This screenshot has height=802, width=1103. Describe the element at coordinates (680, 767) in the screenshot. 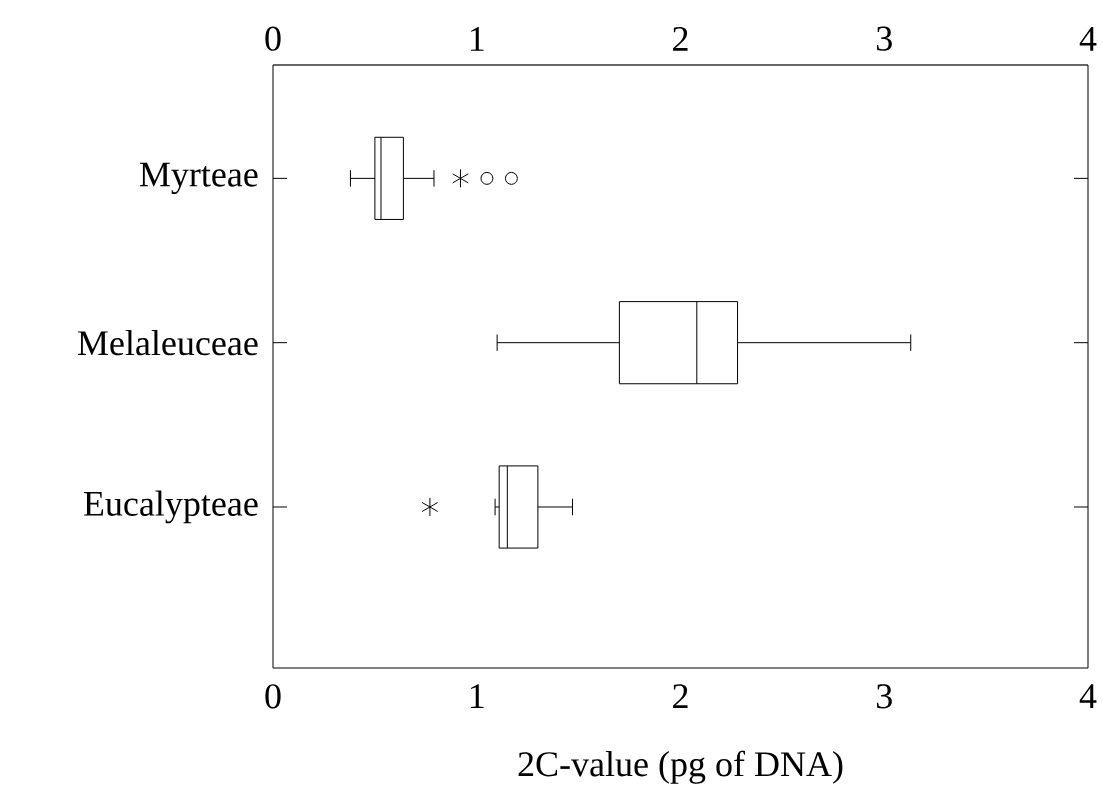

I see `x-axis-title: 2C-value (pg of DNA)` at that location.